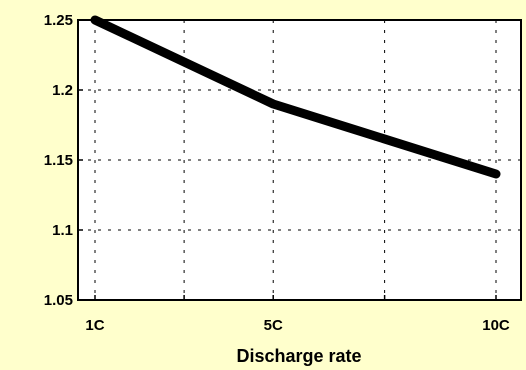  What do you see at coordinates (496, 325) in the screenshot?
I see `x-tick-label: 10C` at bounding box center [496, 325].